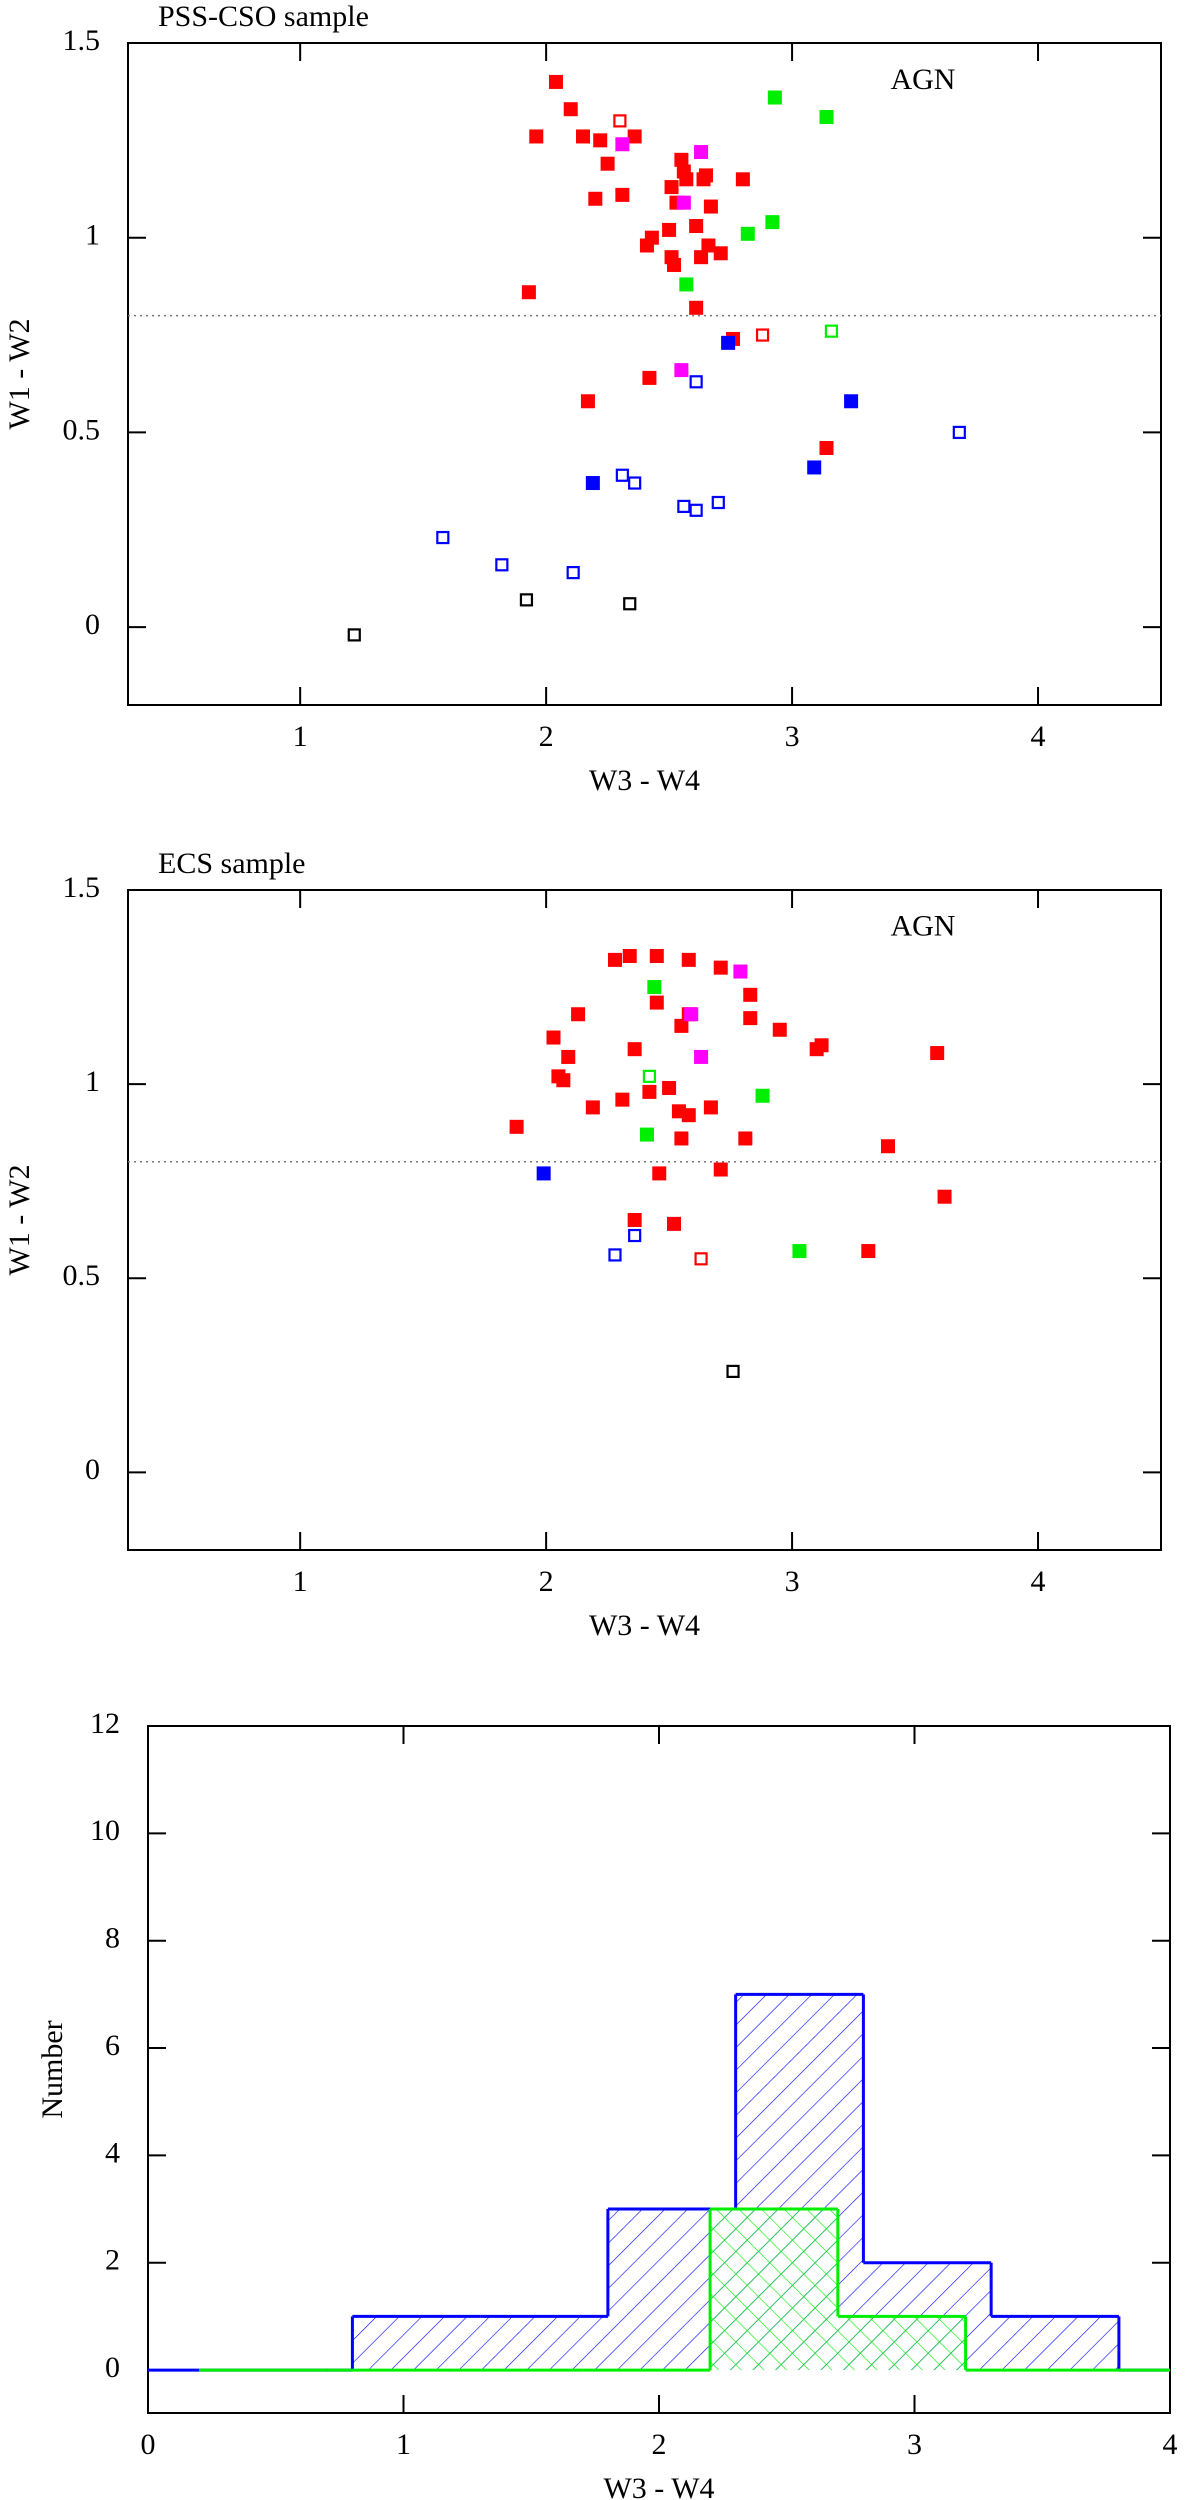 This screenshot has height=2500, width=1200. I want to click on x-tick-label: 2, so click(546, 736).